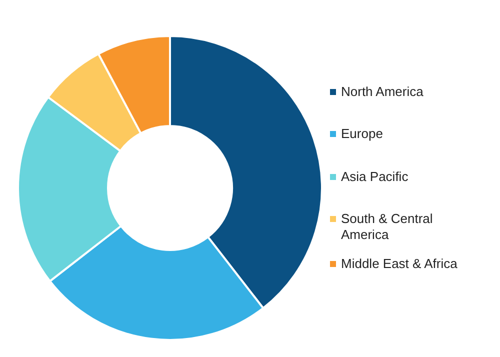  What do you see at coordinates (362, 133) in the screenshot?
I see `legend-label: Europe` at bounding box center [362, 133].